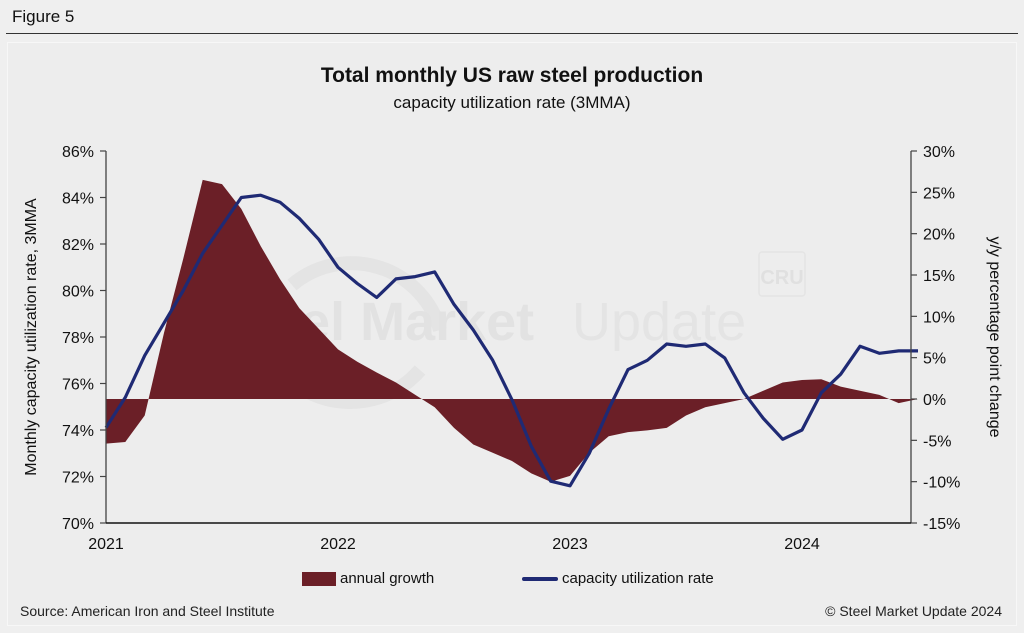 This screenshot has height=633, width=1024. Describe the element at coordinates (802, 544) in the screenshot. I see `x-tick-label: 2024` at that location.